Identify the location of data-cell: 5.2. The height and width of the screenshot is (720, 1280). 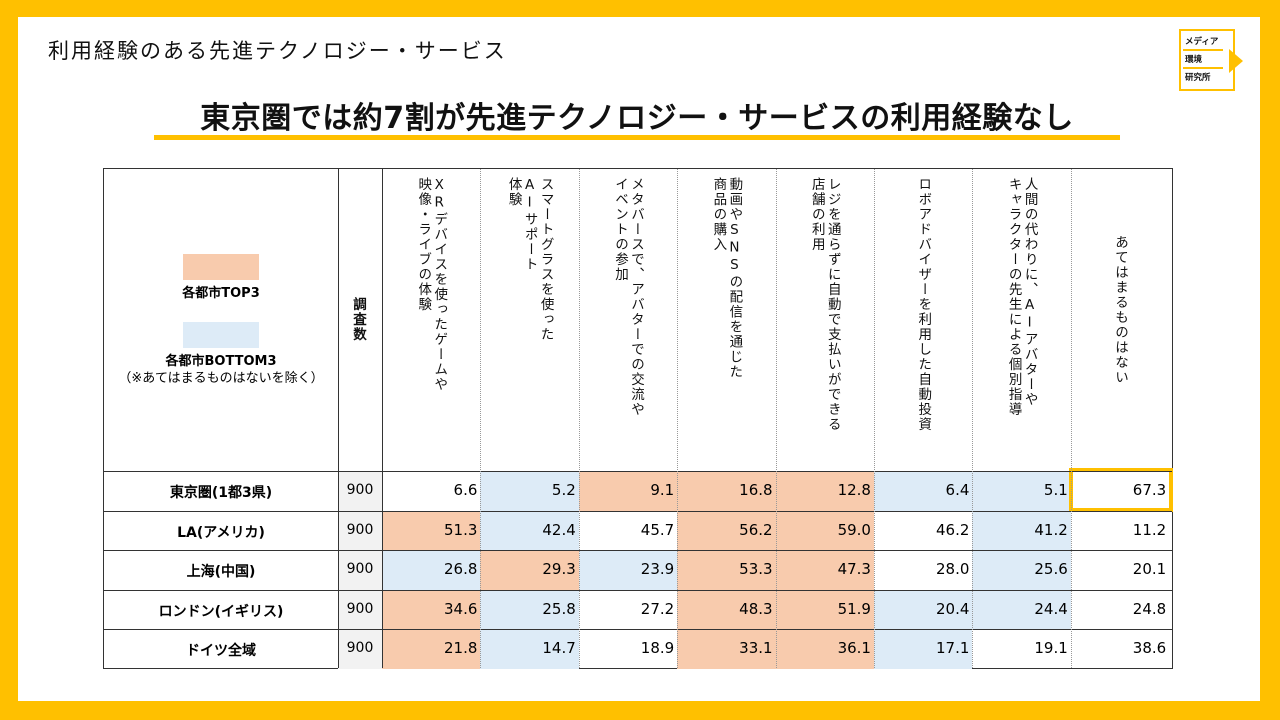
(563, 490).